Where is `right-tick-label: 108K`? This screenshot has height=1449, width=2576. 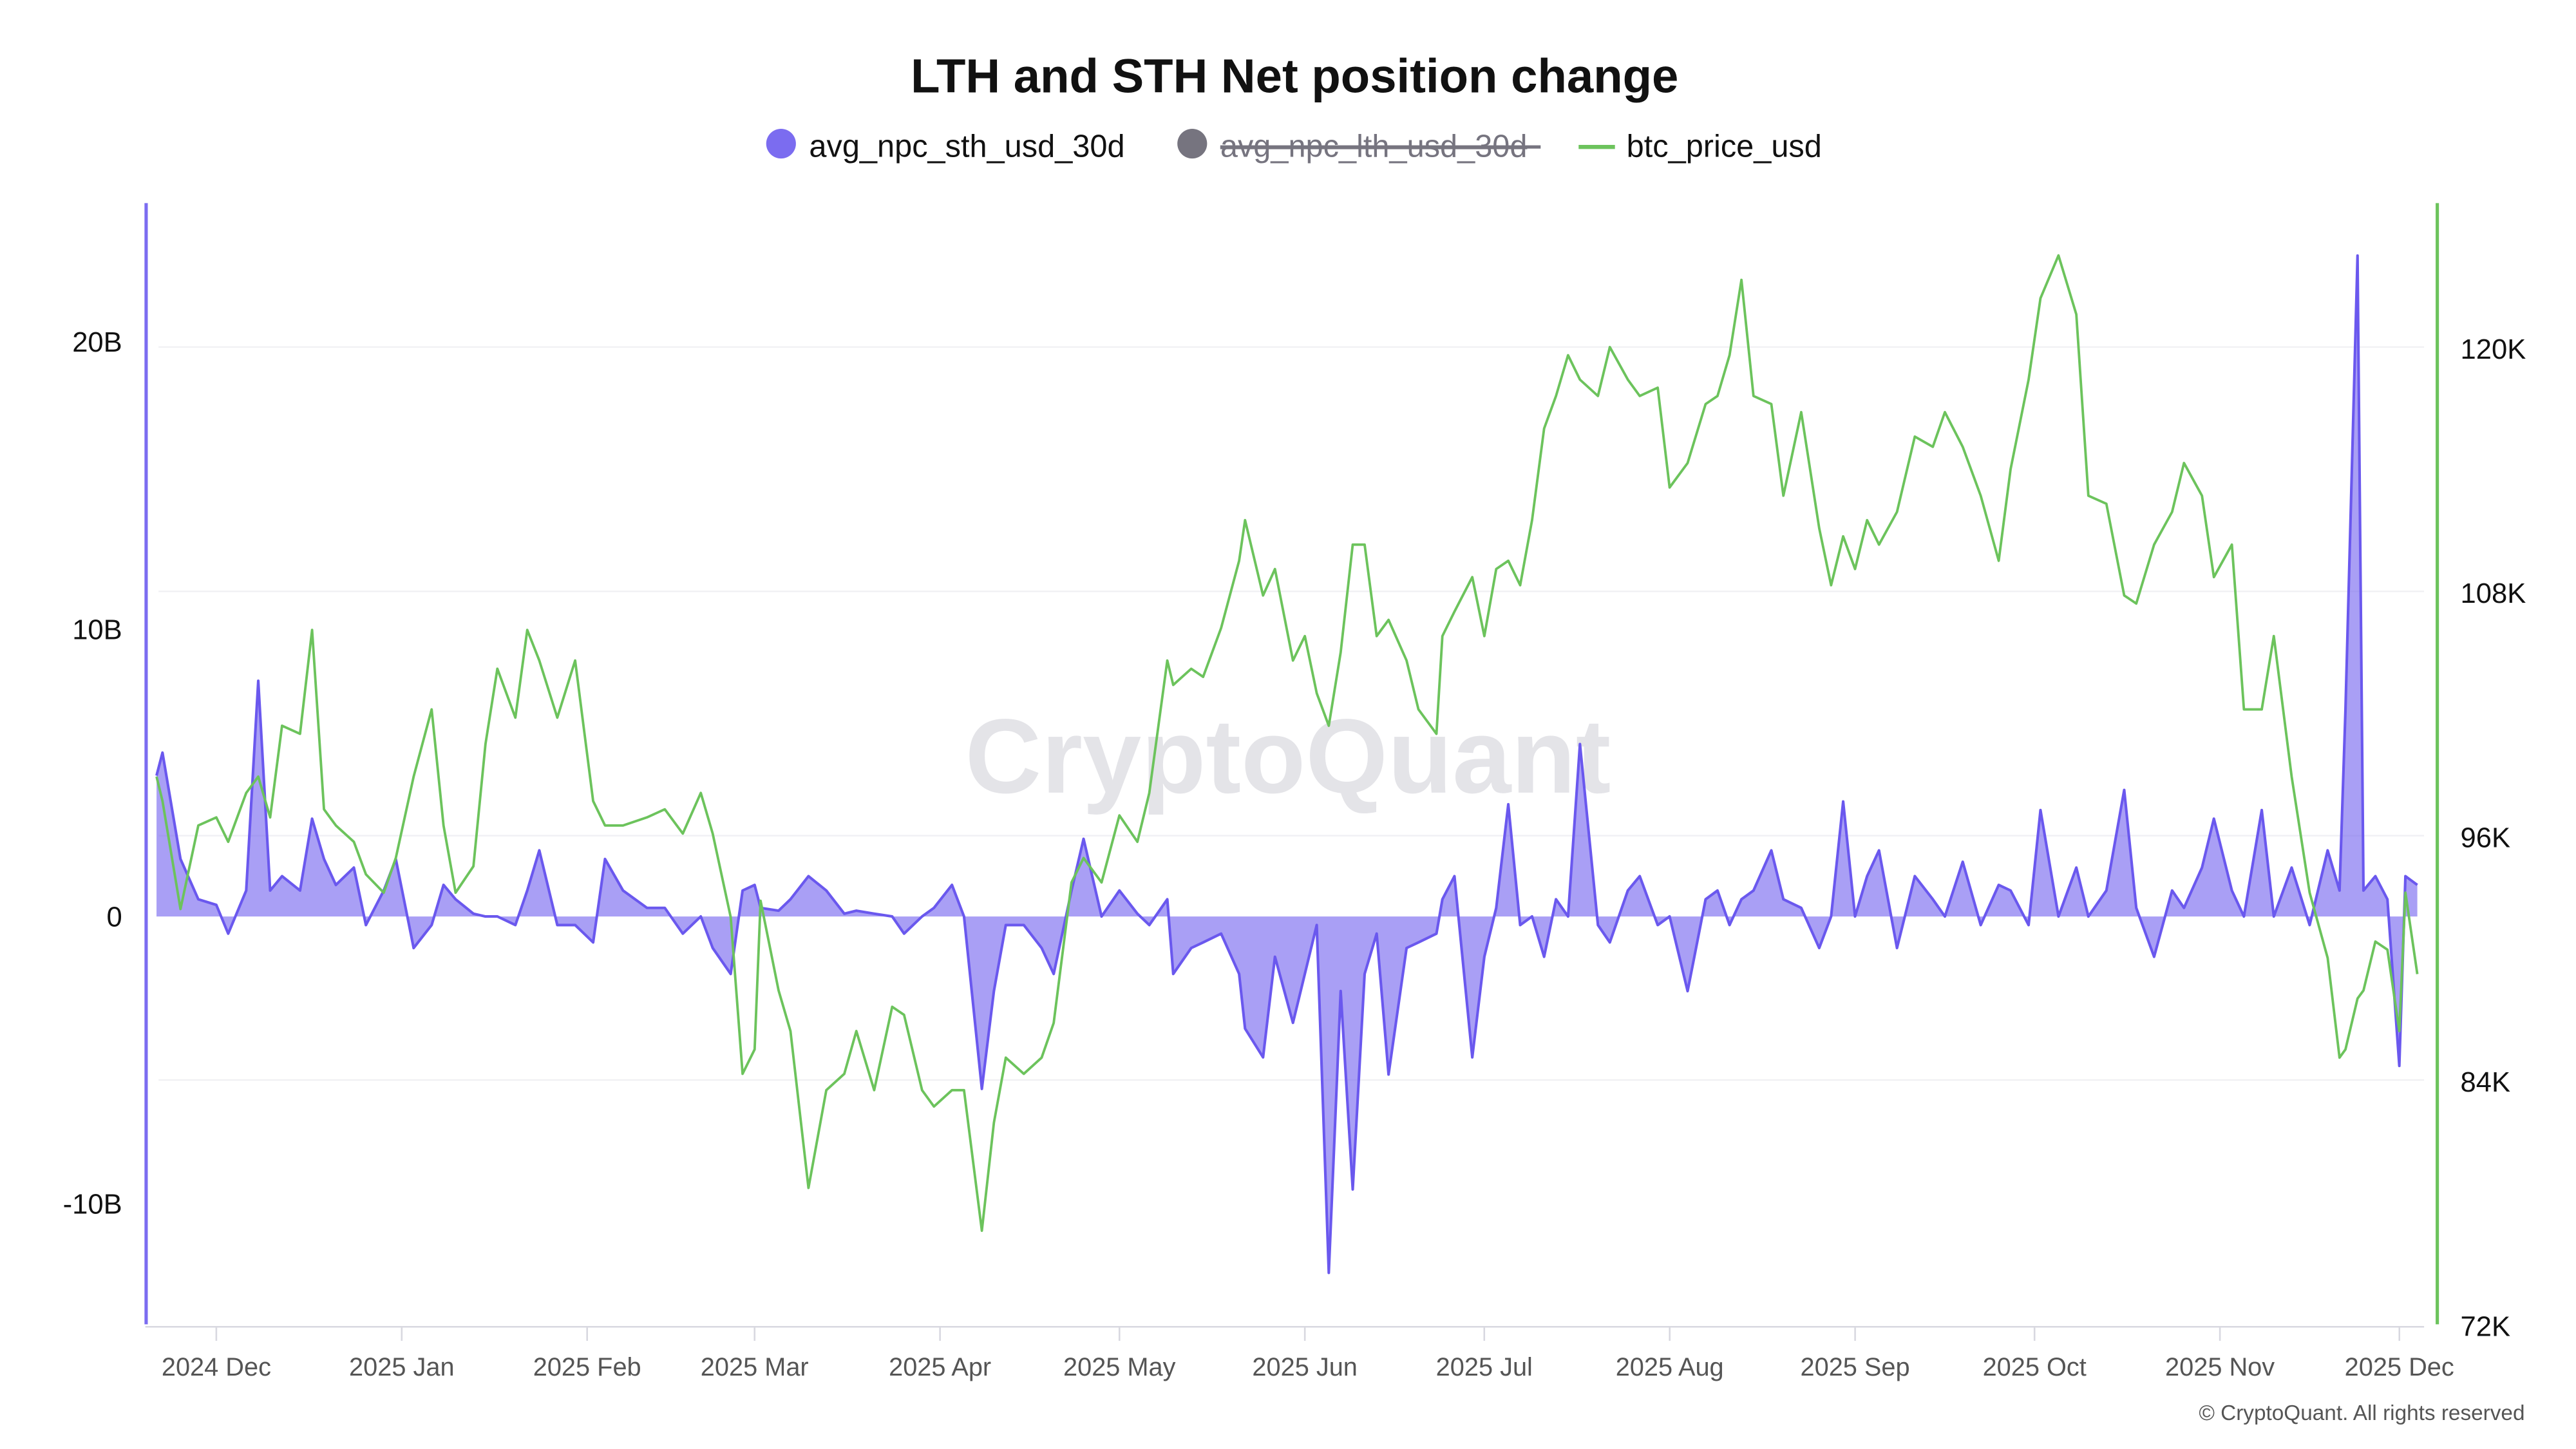 right-tick-label: 108K is located at coordinates (2493, 593).